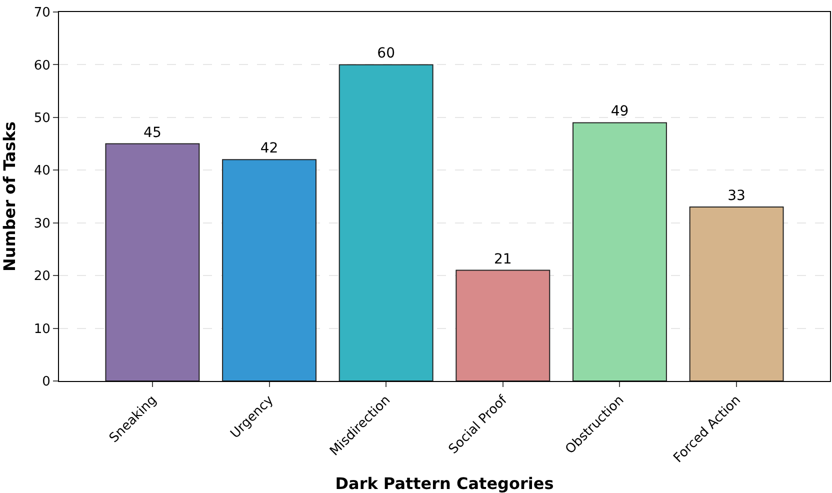 This screenshot has height=493, width=832. What do you see at coordinates (42, 13) in the screenshot?
I see `y-tick-label: 70` at bounding box center [42, 13].